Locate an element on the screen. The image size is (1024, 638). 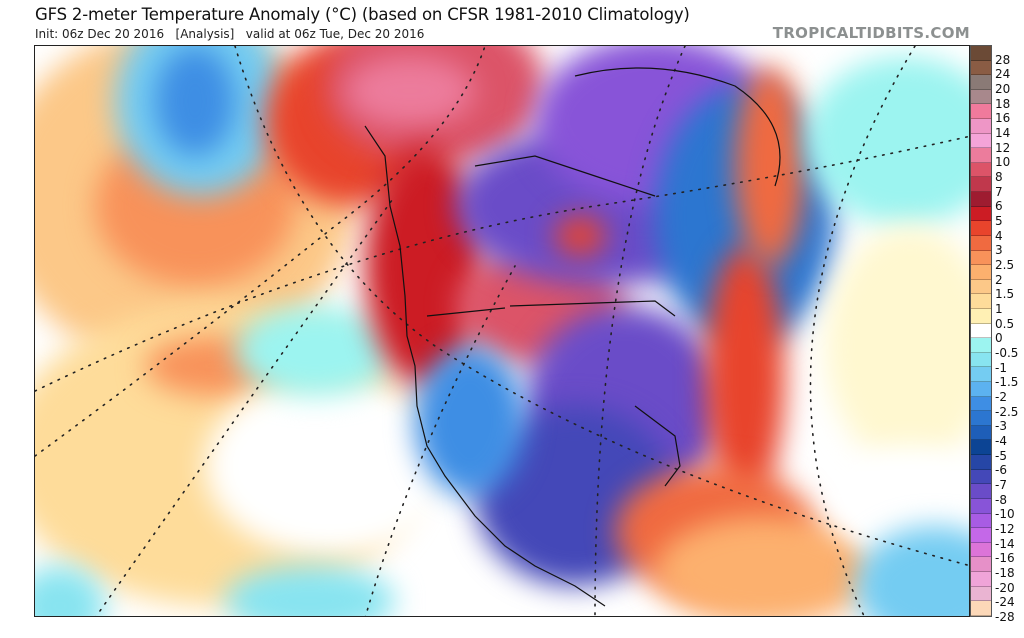
legend-tick: -1.5 is located at coordinates (1007, 382).